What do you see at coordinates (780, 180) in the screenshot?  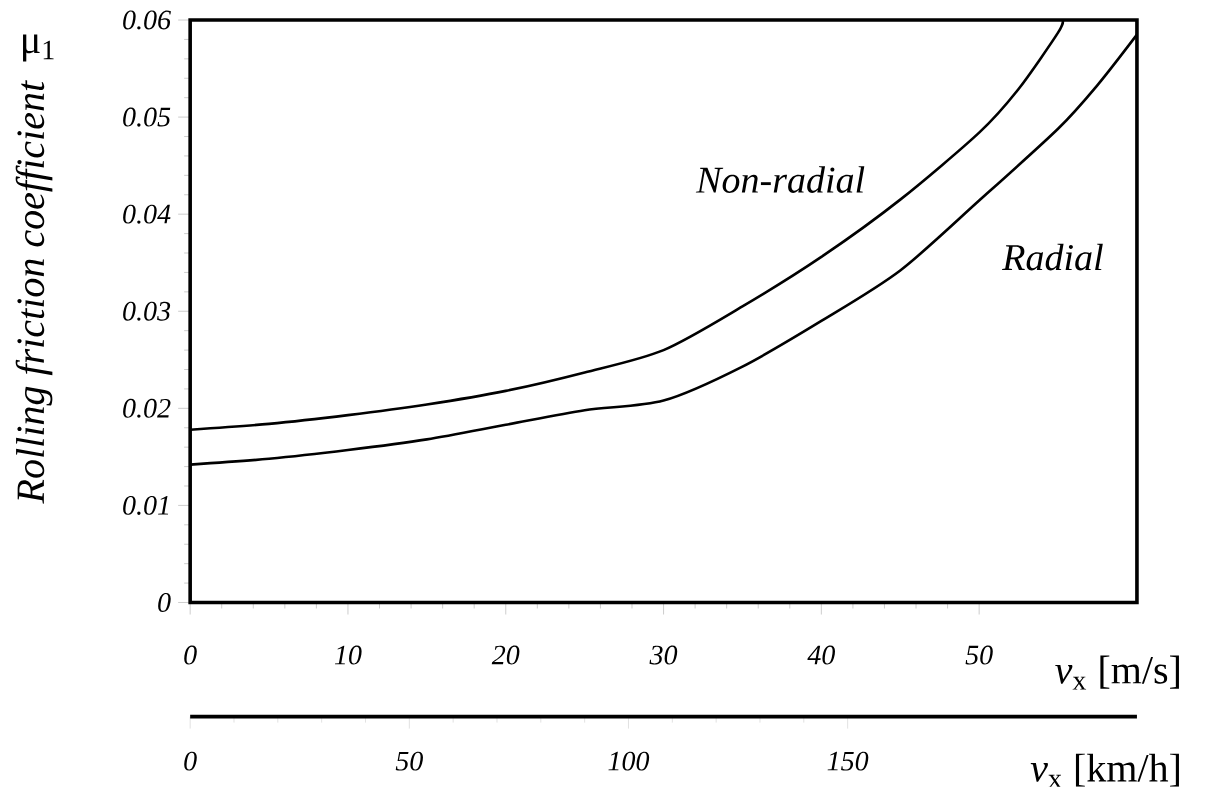 I see `series-label: Non-radial` at bounding box center [780, 180].